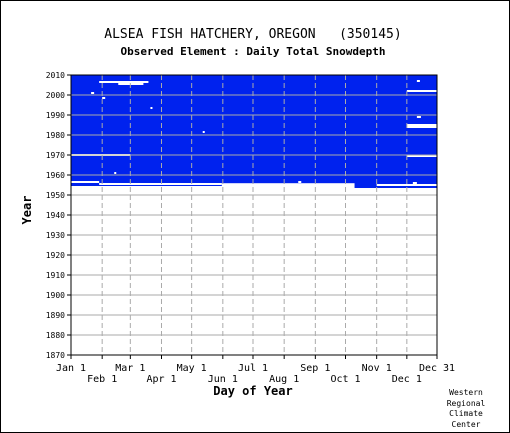  What do you see at coordinates (466, 403) in the screenshot?
I see `credit-line: Regional` at bounding box center [466, 403].